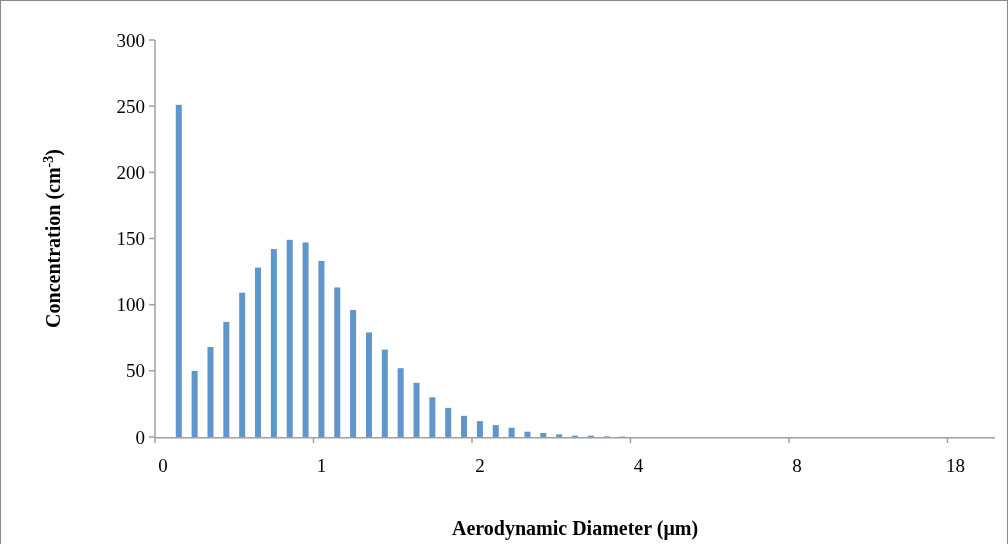 The width and height of the screenshot is (1008, 544). What do you see at coordinates (955, 465) in the screenshot?
I see `x-tick-label: 18` at bounding box center [955, 465].